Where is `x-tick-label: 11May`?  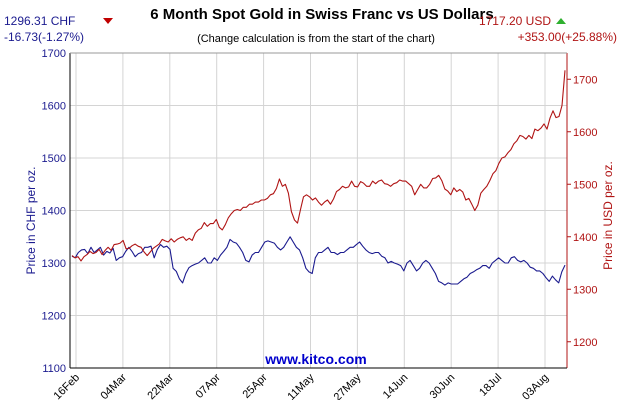
x-tick-label: 11May is located at coordinates (301, 385).